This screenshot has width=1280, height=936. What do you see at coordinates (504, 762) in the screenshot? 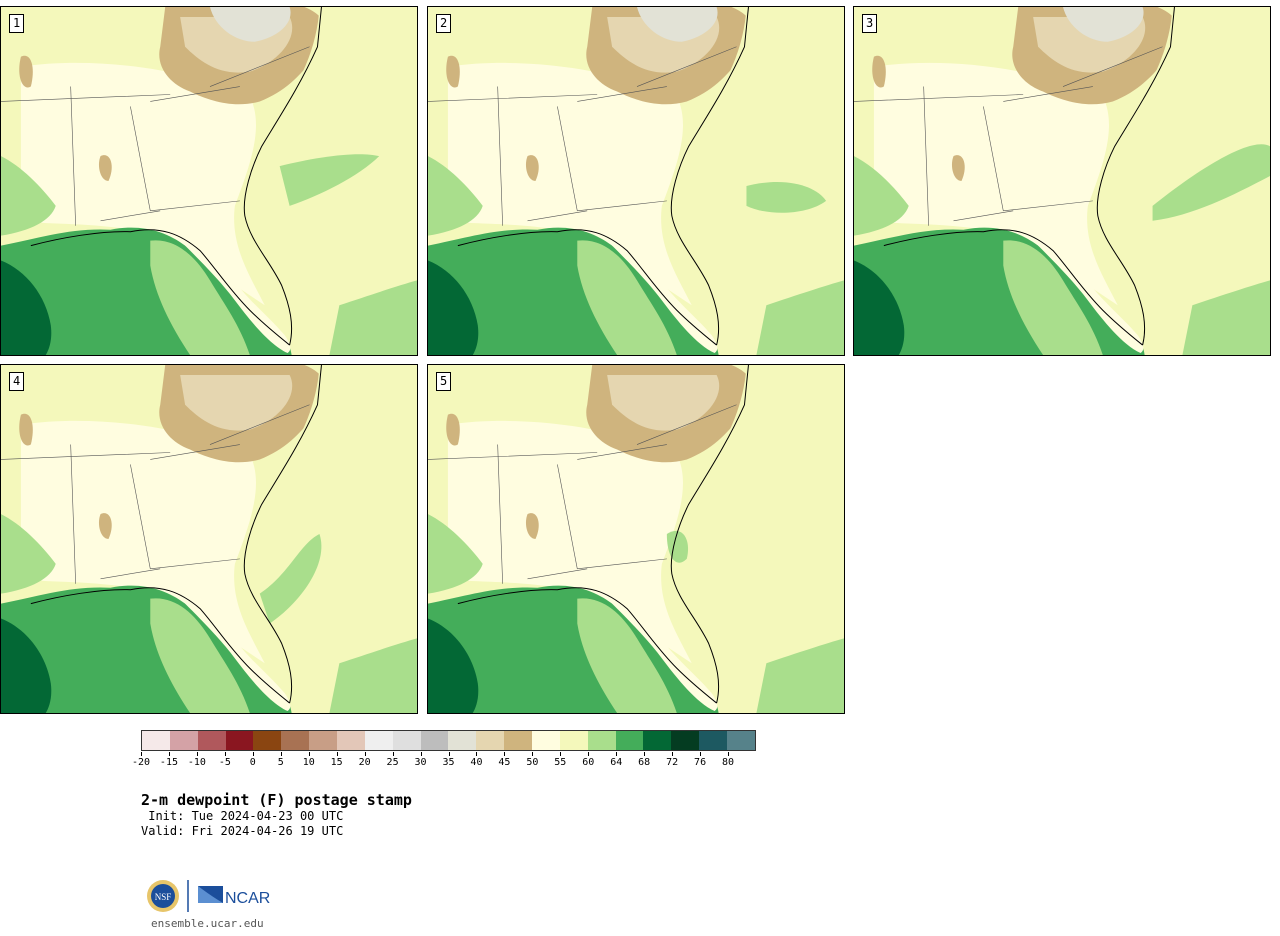
I see `colorbar-tick-label: 45` at bounding box center [504, 762].